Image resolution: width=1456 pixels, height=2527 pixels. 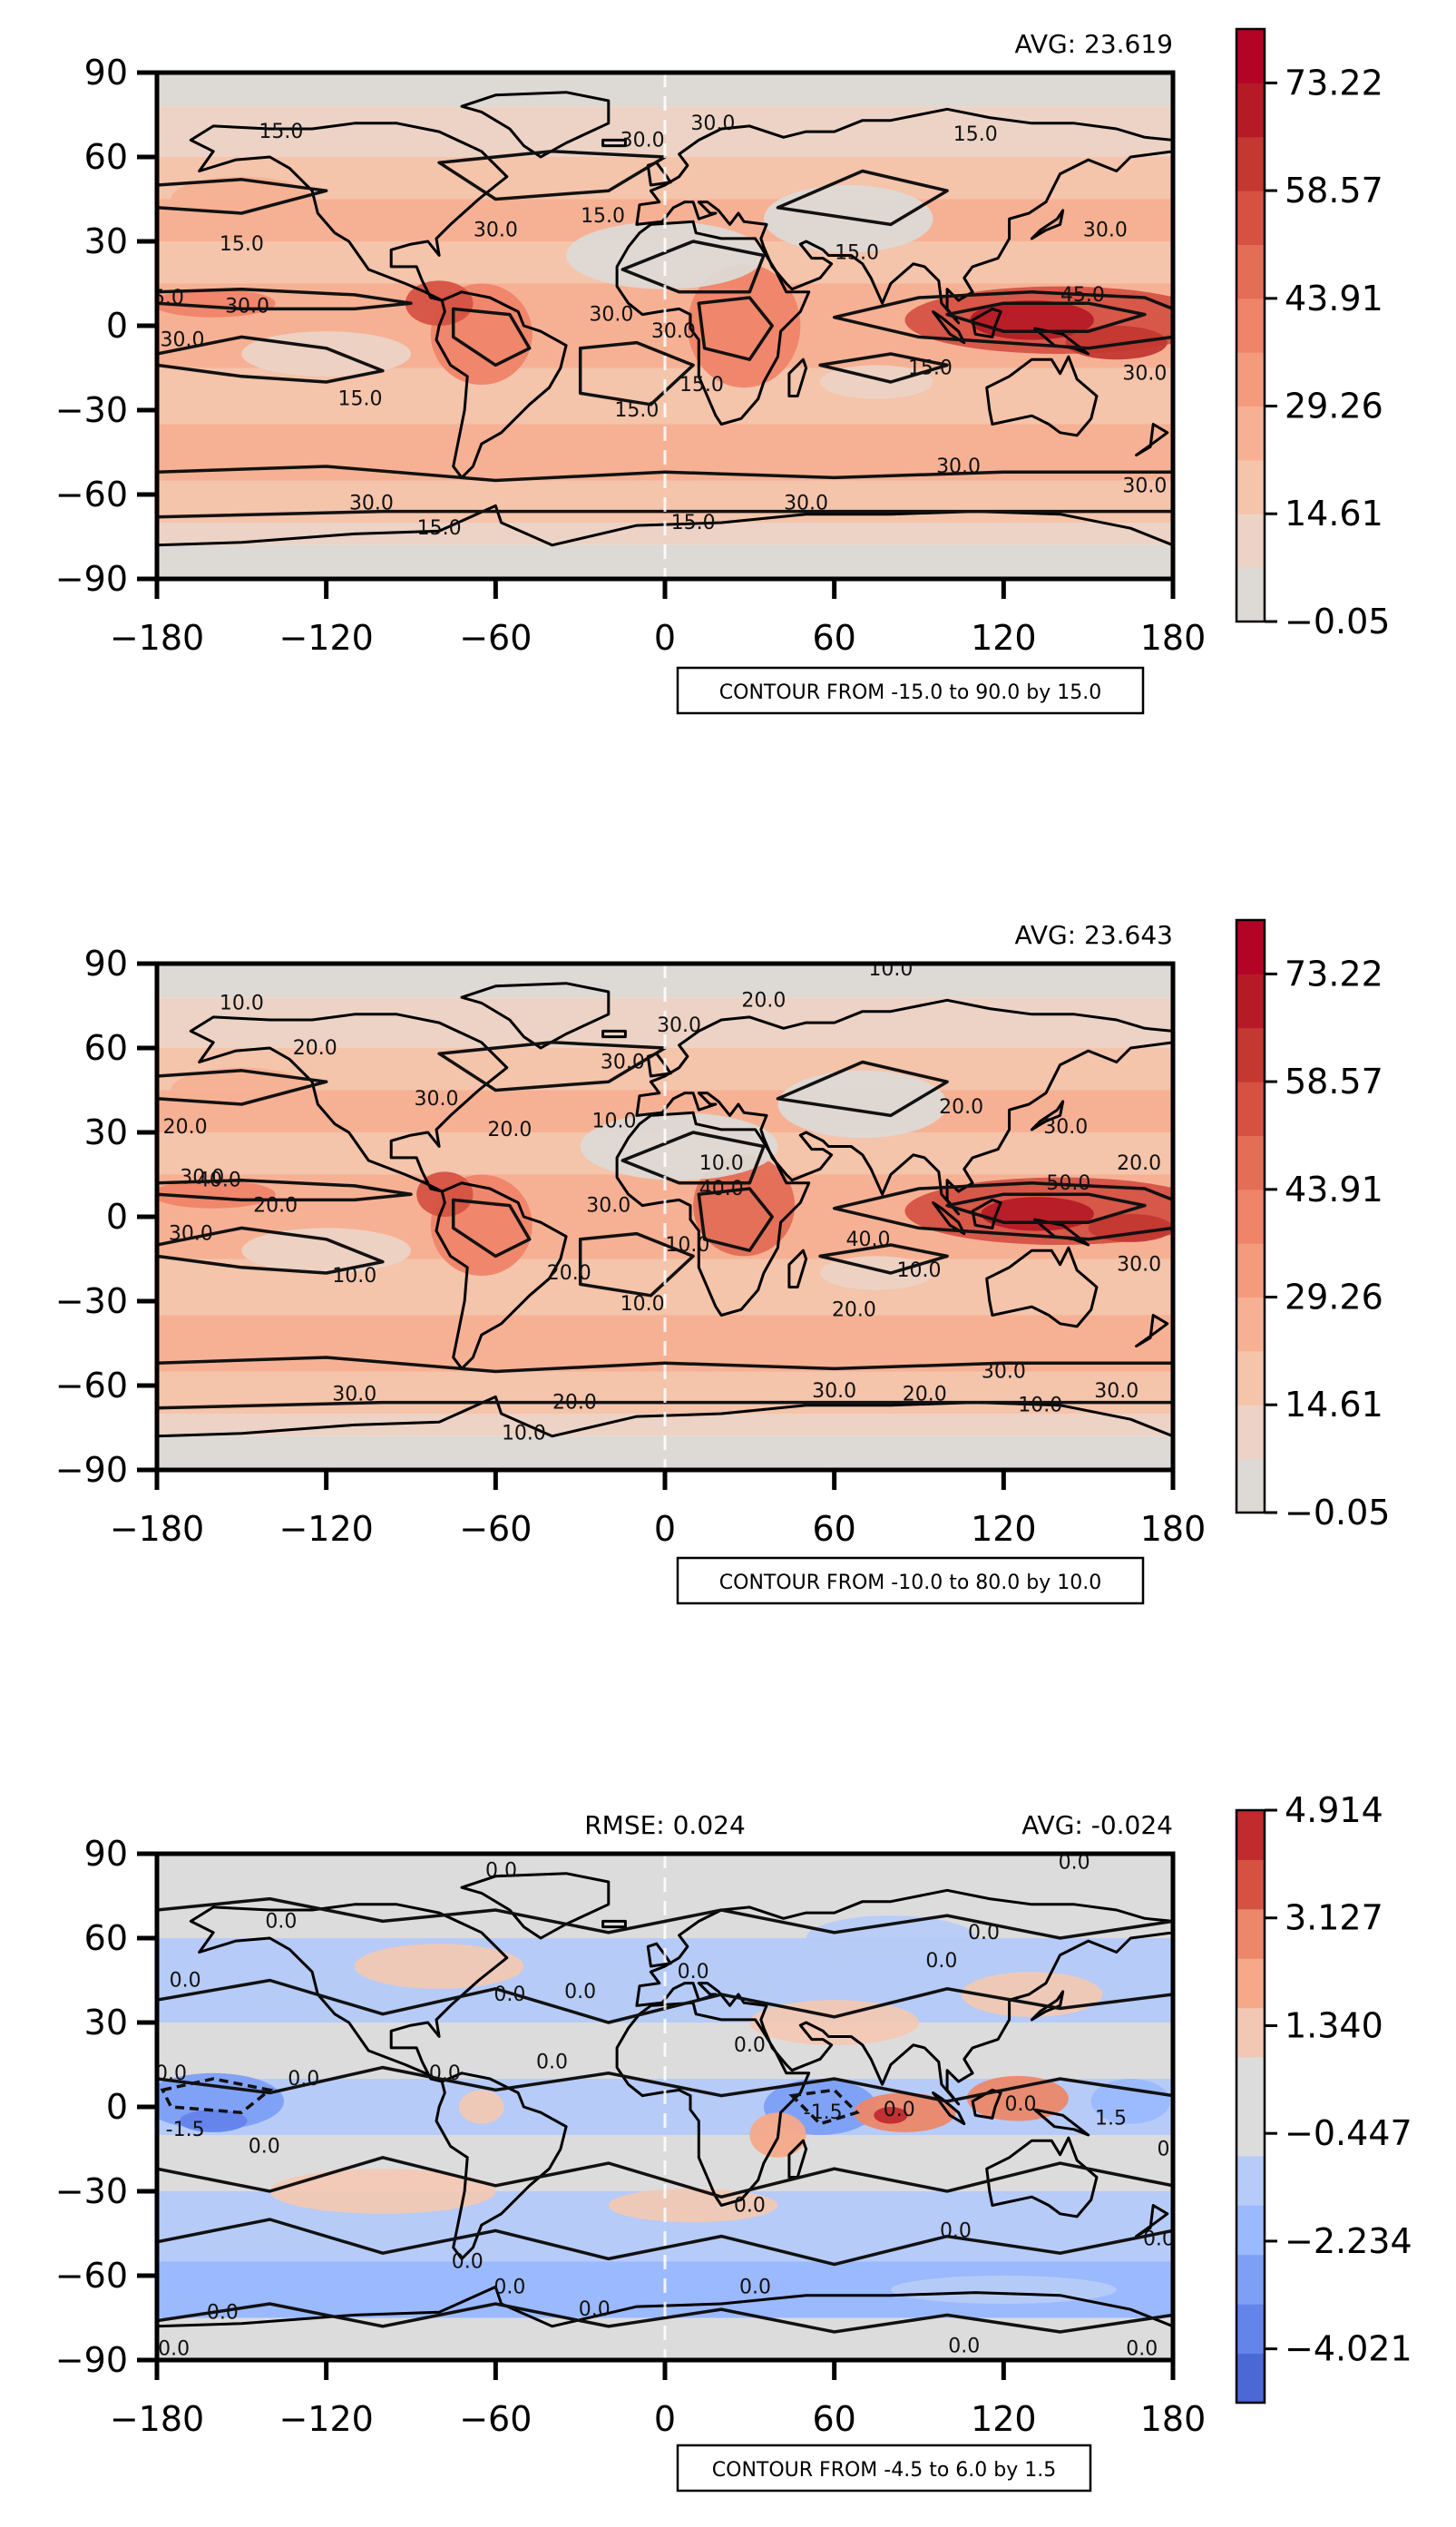 I want to click on colorbar-frame, so click(x=1251, y=1216).